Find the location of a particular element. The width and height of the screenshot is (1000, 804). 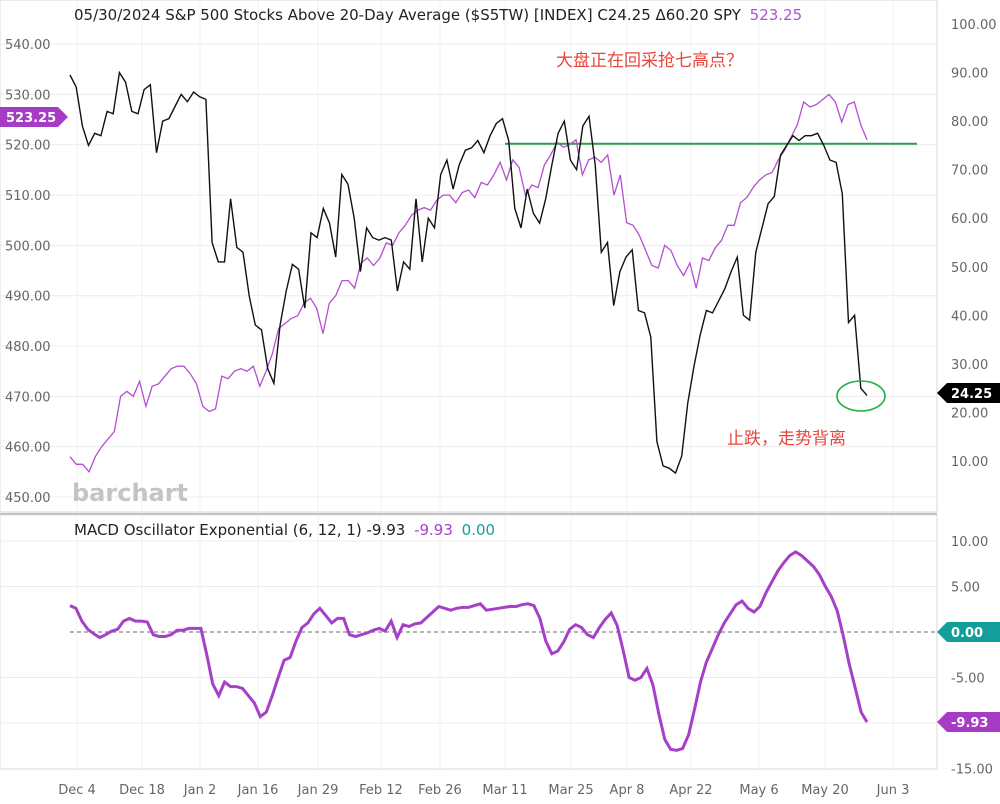

spy-tick-label: 490.00 is located at coordinates (28, 297).